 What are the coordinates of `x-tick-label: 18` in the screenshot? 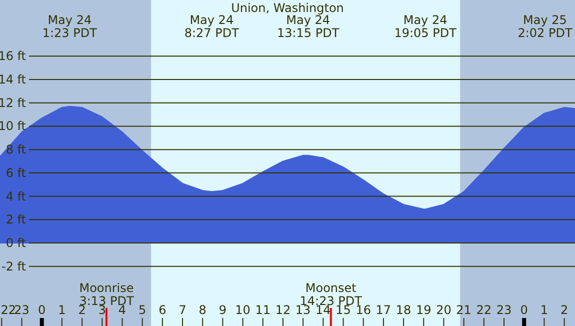 It's located at (404, 310).